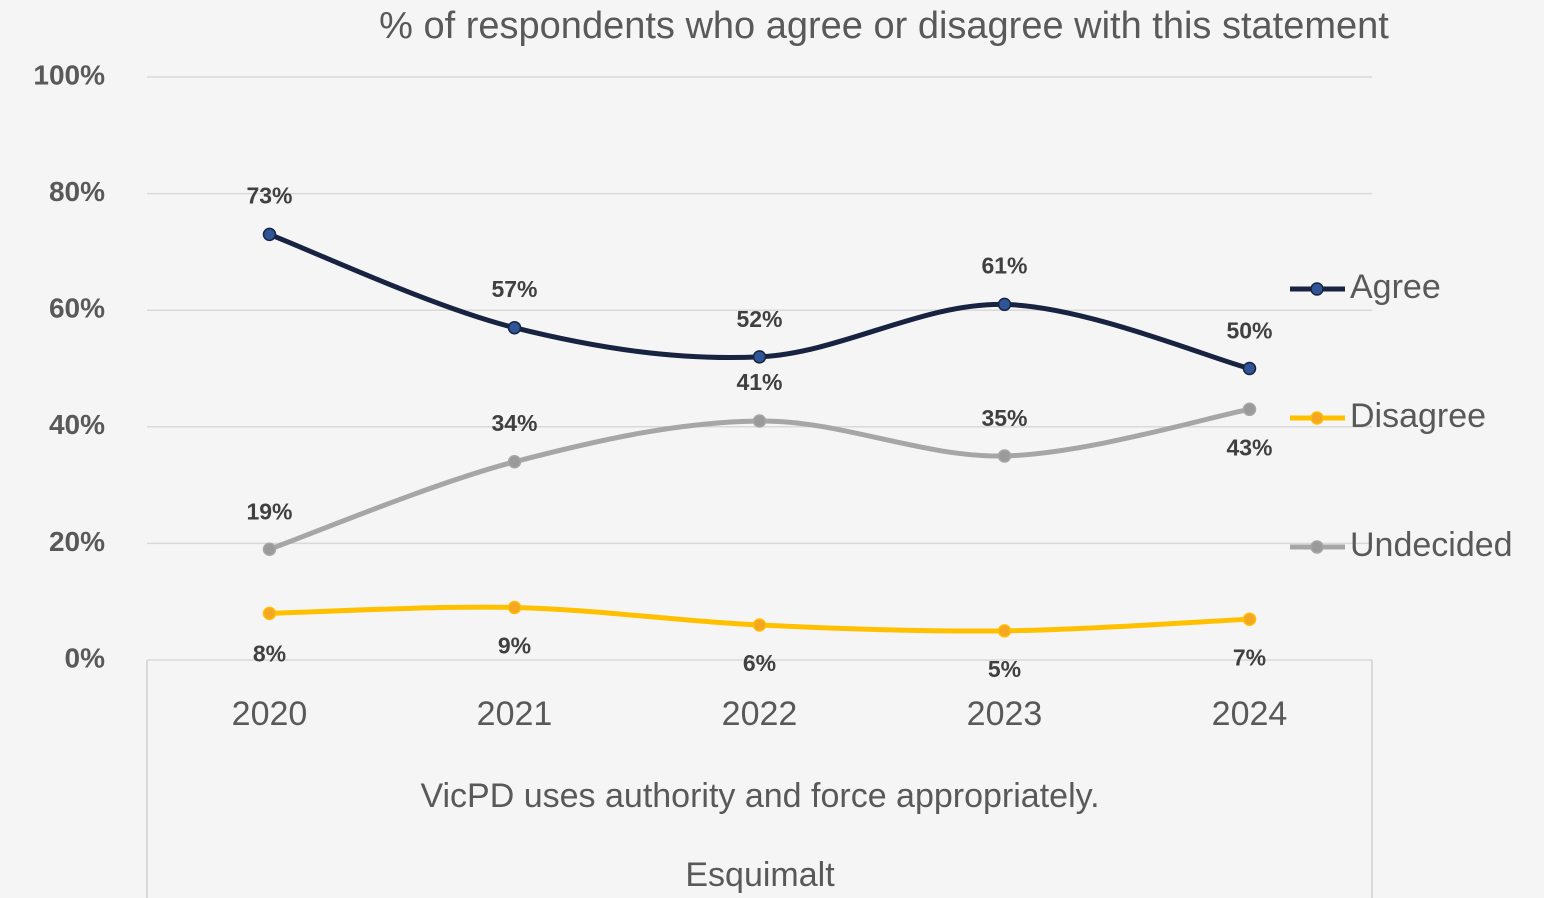 The height and width of the screenshot is (898, 1544). I want to click on y-tick-label: 100%, so click(69, 74).